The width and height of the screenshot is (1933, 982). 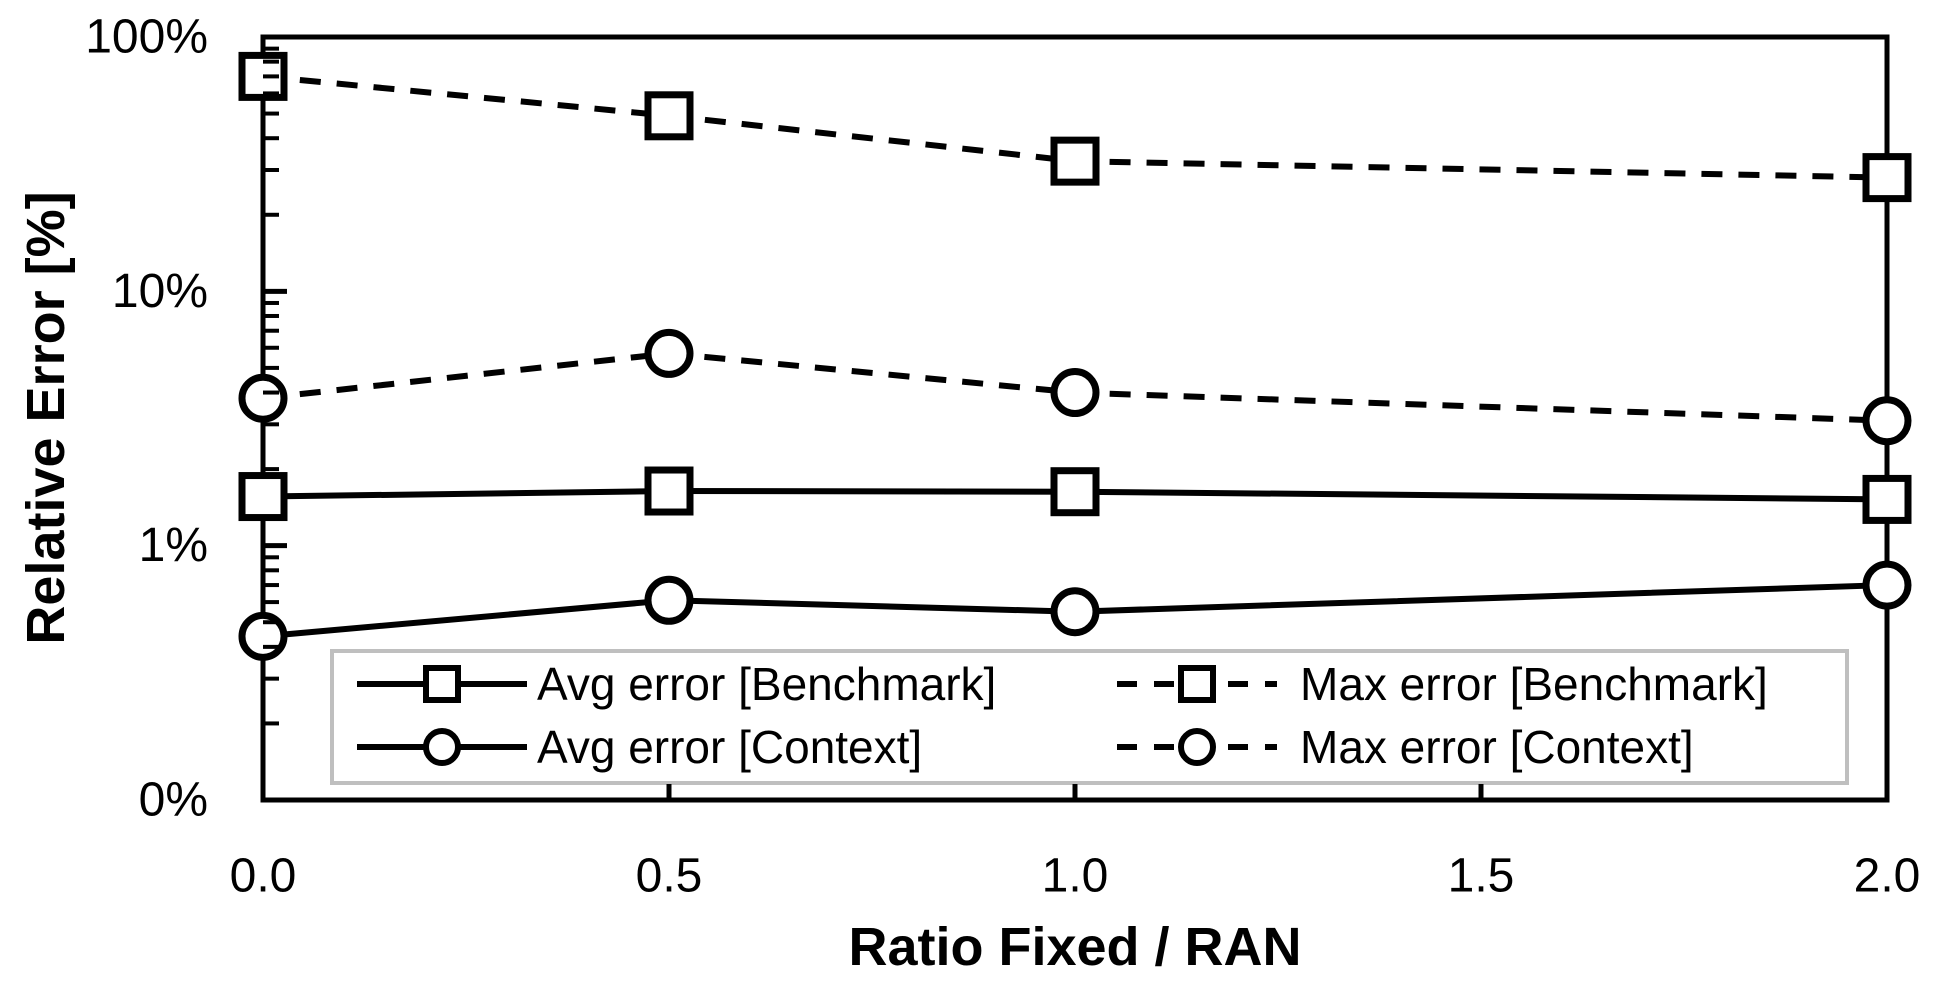 What do you see at coordinates (1534, 684) in the screenshot?
I see `legend-label: Max error [Benchmark]` at bounding box center [1534, 684].